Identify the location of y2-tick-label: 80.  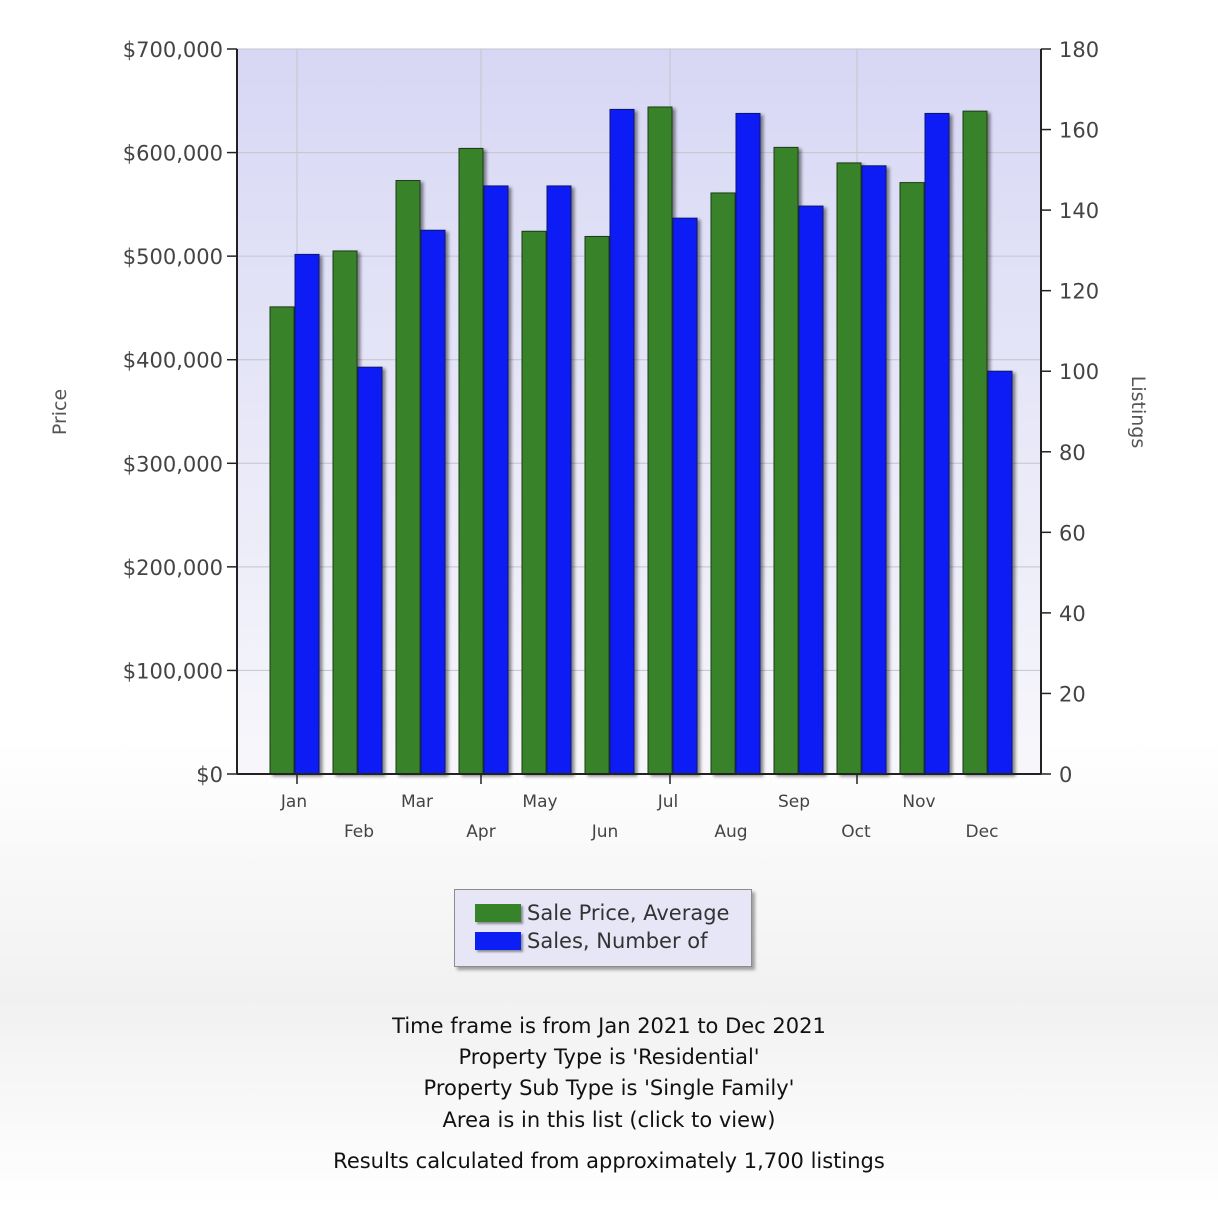
(1072, 453).